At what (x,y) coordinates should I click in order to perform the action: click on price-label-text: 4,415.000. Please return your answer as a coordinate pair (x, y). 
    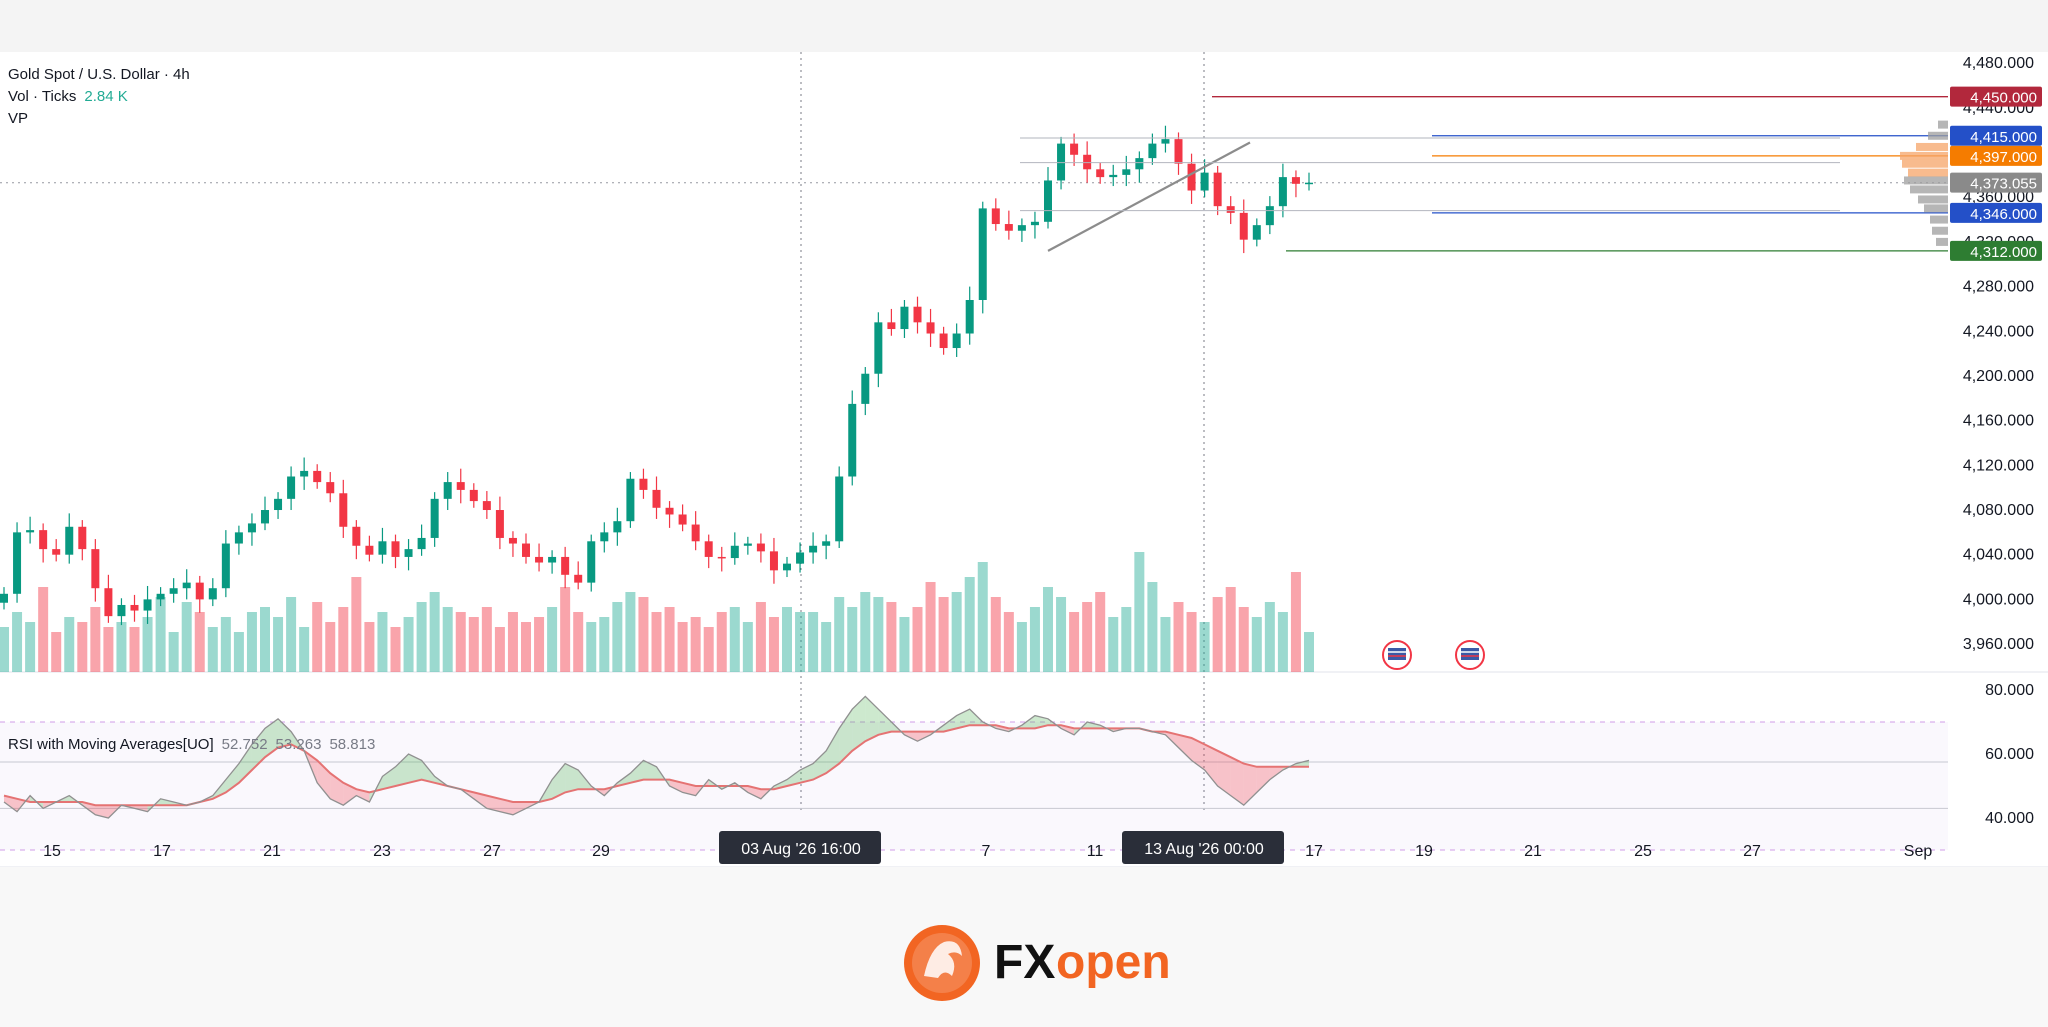
    Looking at the image, I should click on (2003, 137).